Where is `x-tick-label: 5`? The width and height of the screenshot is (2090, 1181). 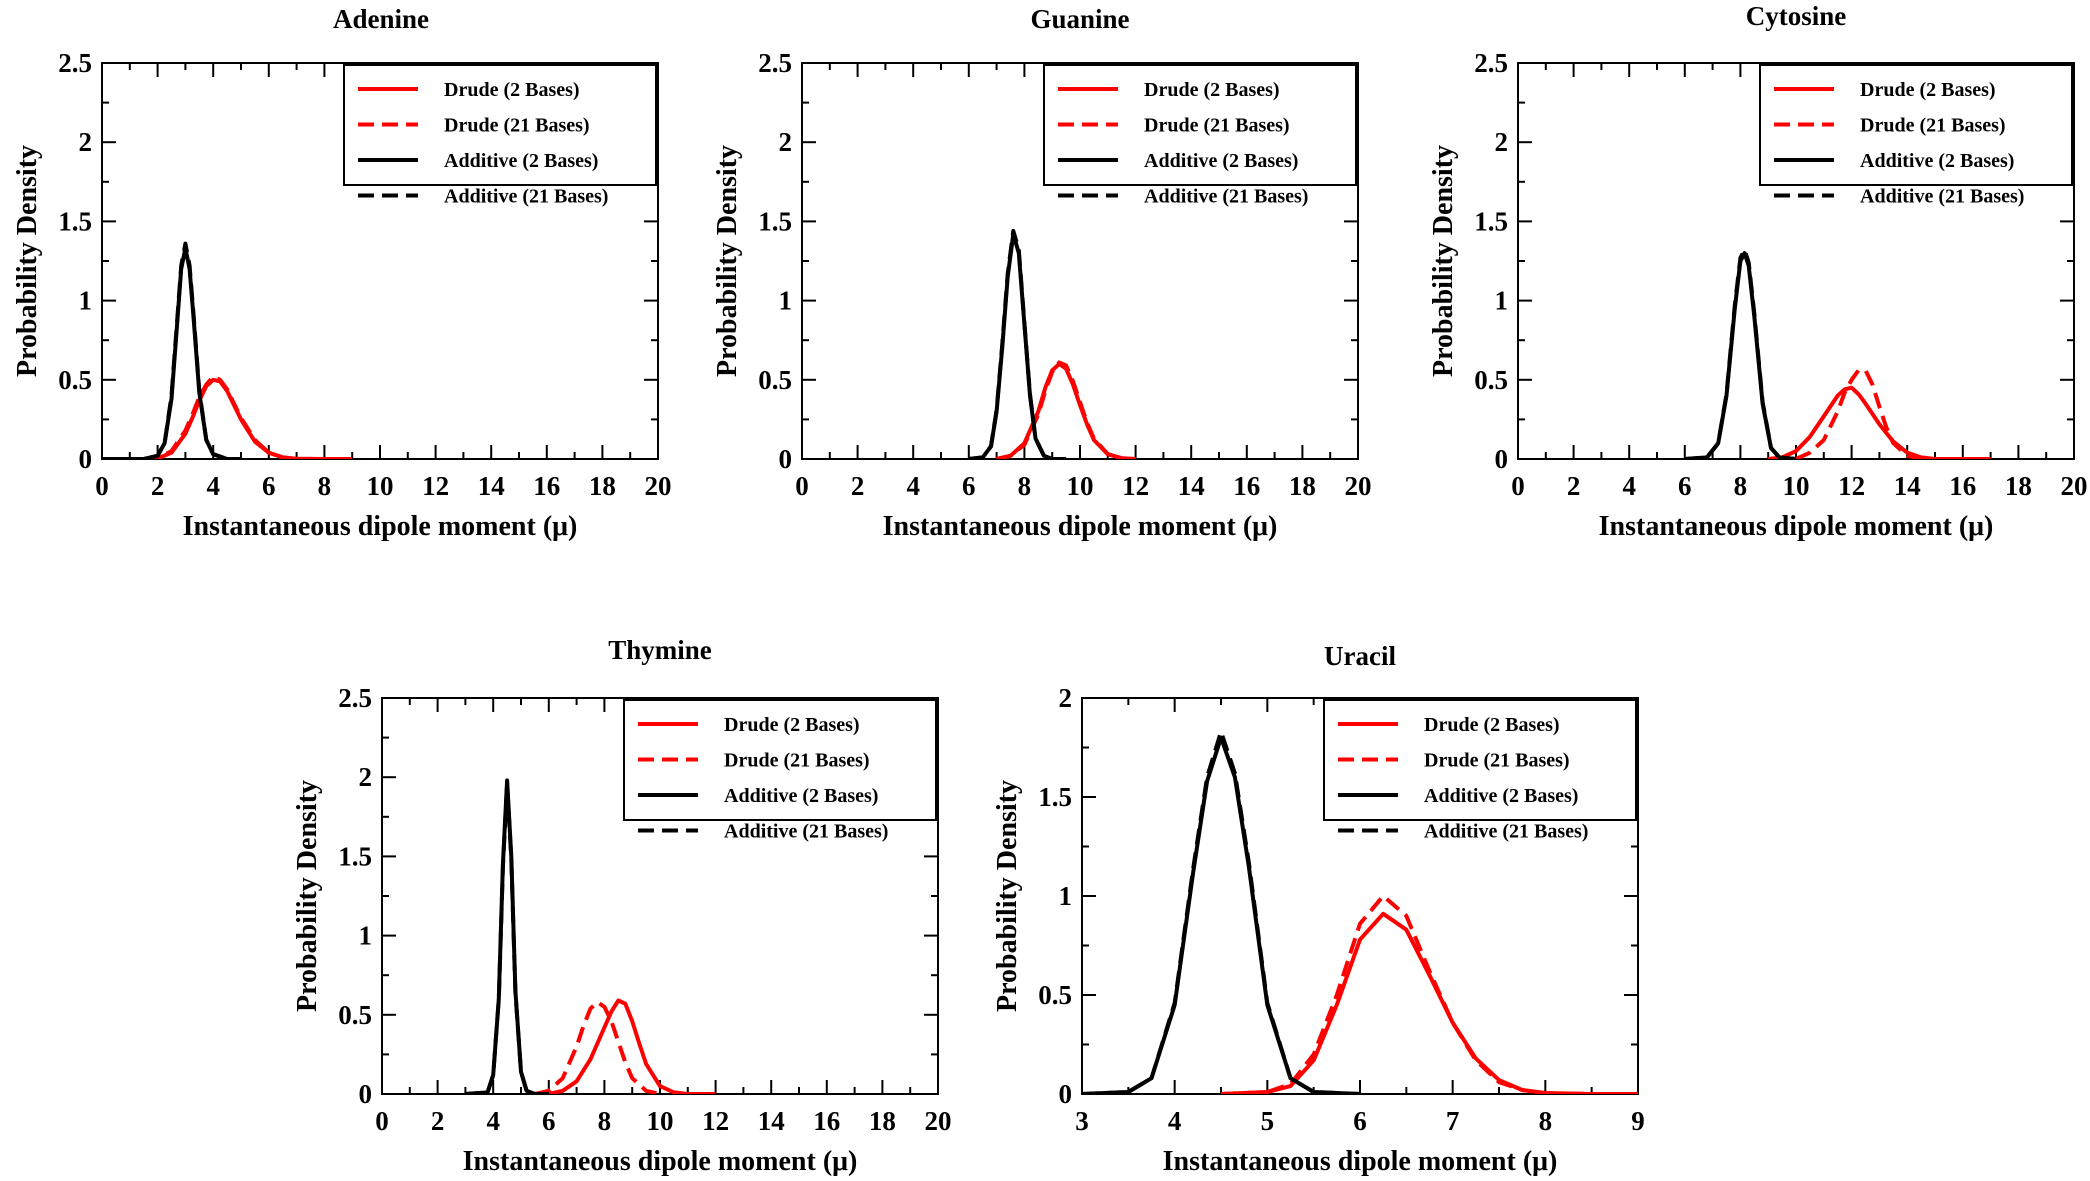
x-tick-label: 5 is located at coordinates (1268, 1121).